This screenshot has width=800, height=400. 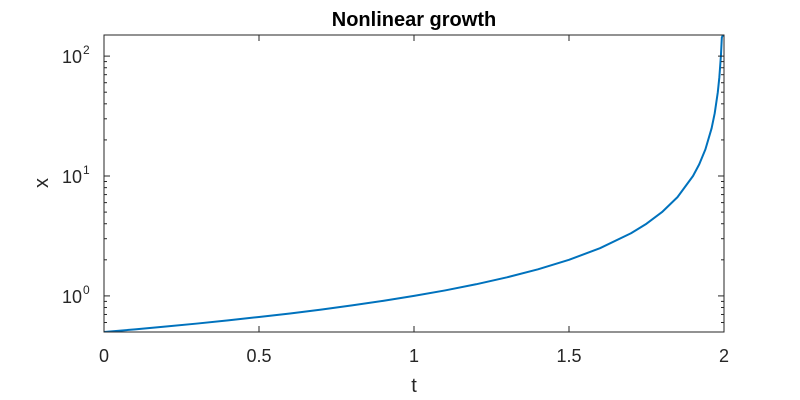 I want to click on y-tick-label-exponent: 1, so click(x=86, y=170).